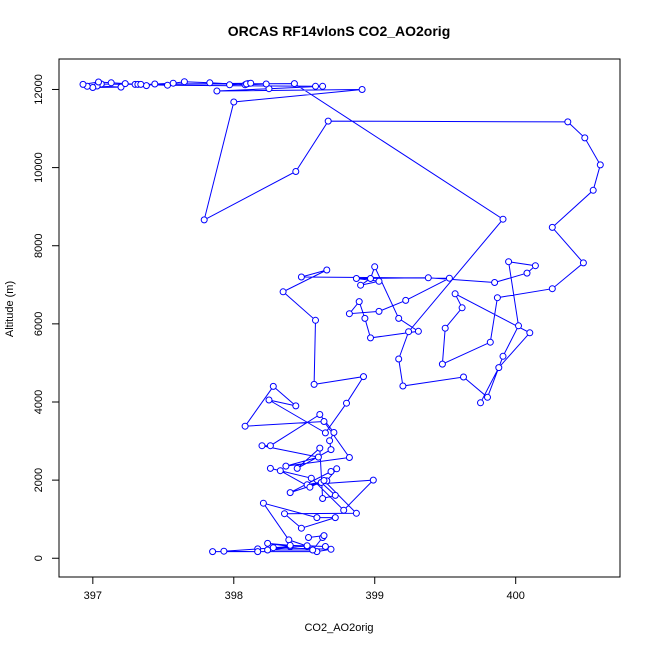  Describe the element at coordinates (46, 317) in the screenshot. I see `y-axis: 0 2000 4000 6000 8000 10000 12000` at that location.